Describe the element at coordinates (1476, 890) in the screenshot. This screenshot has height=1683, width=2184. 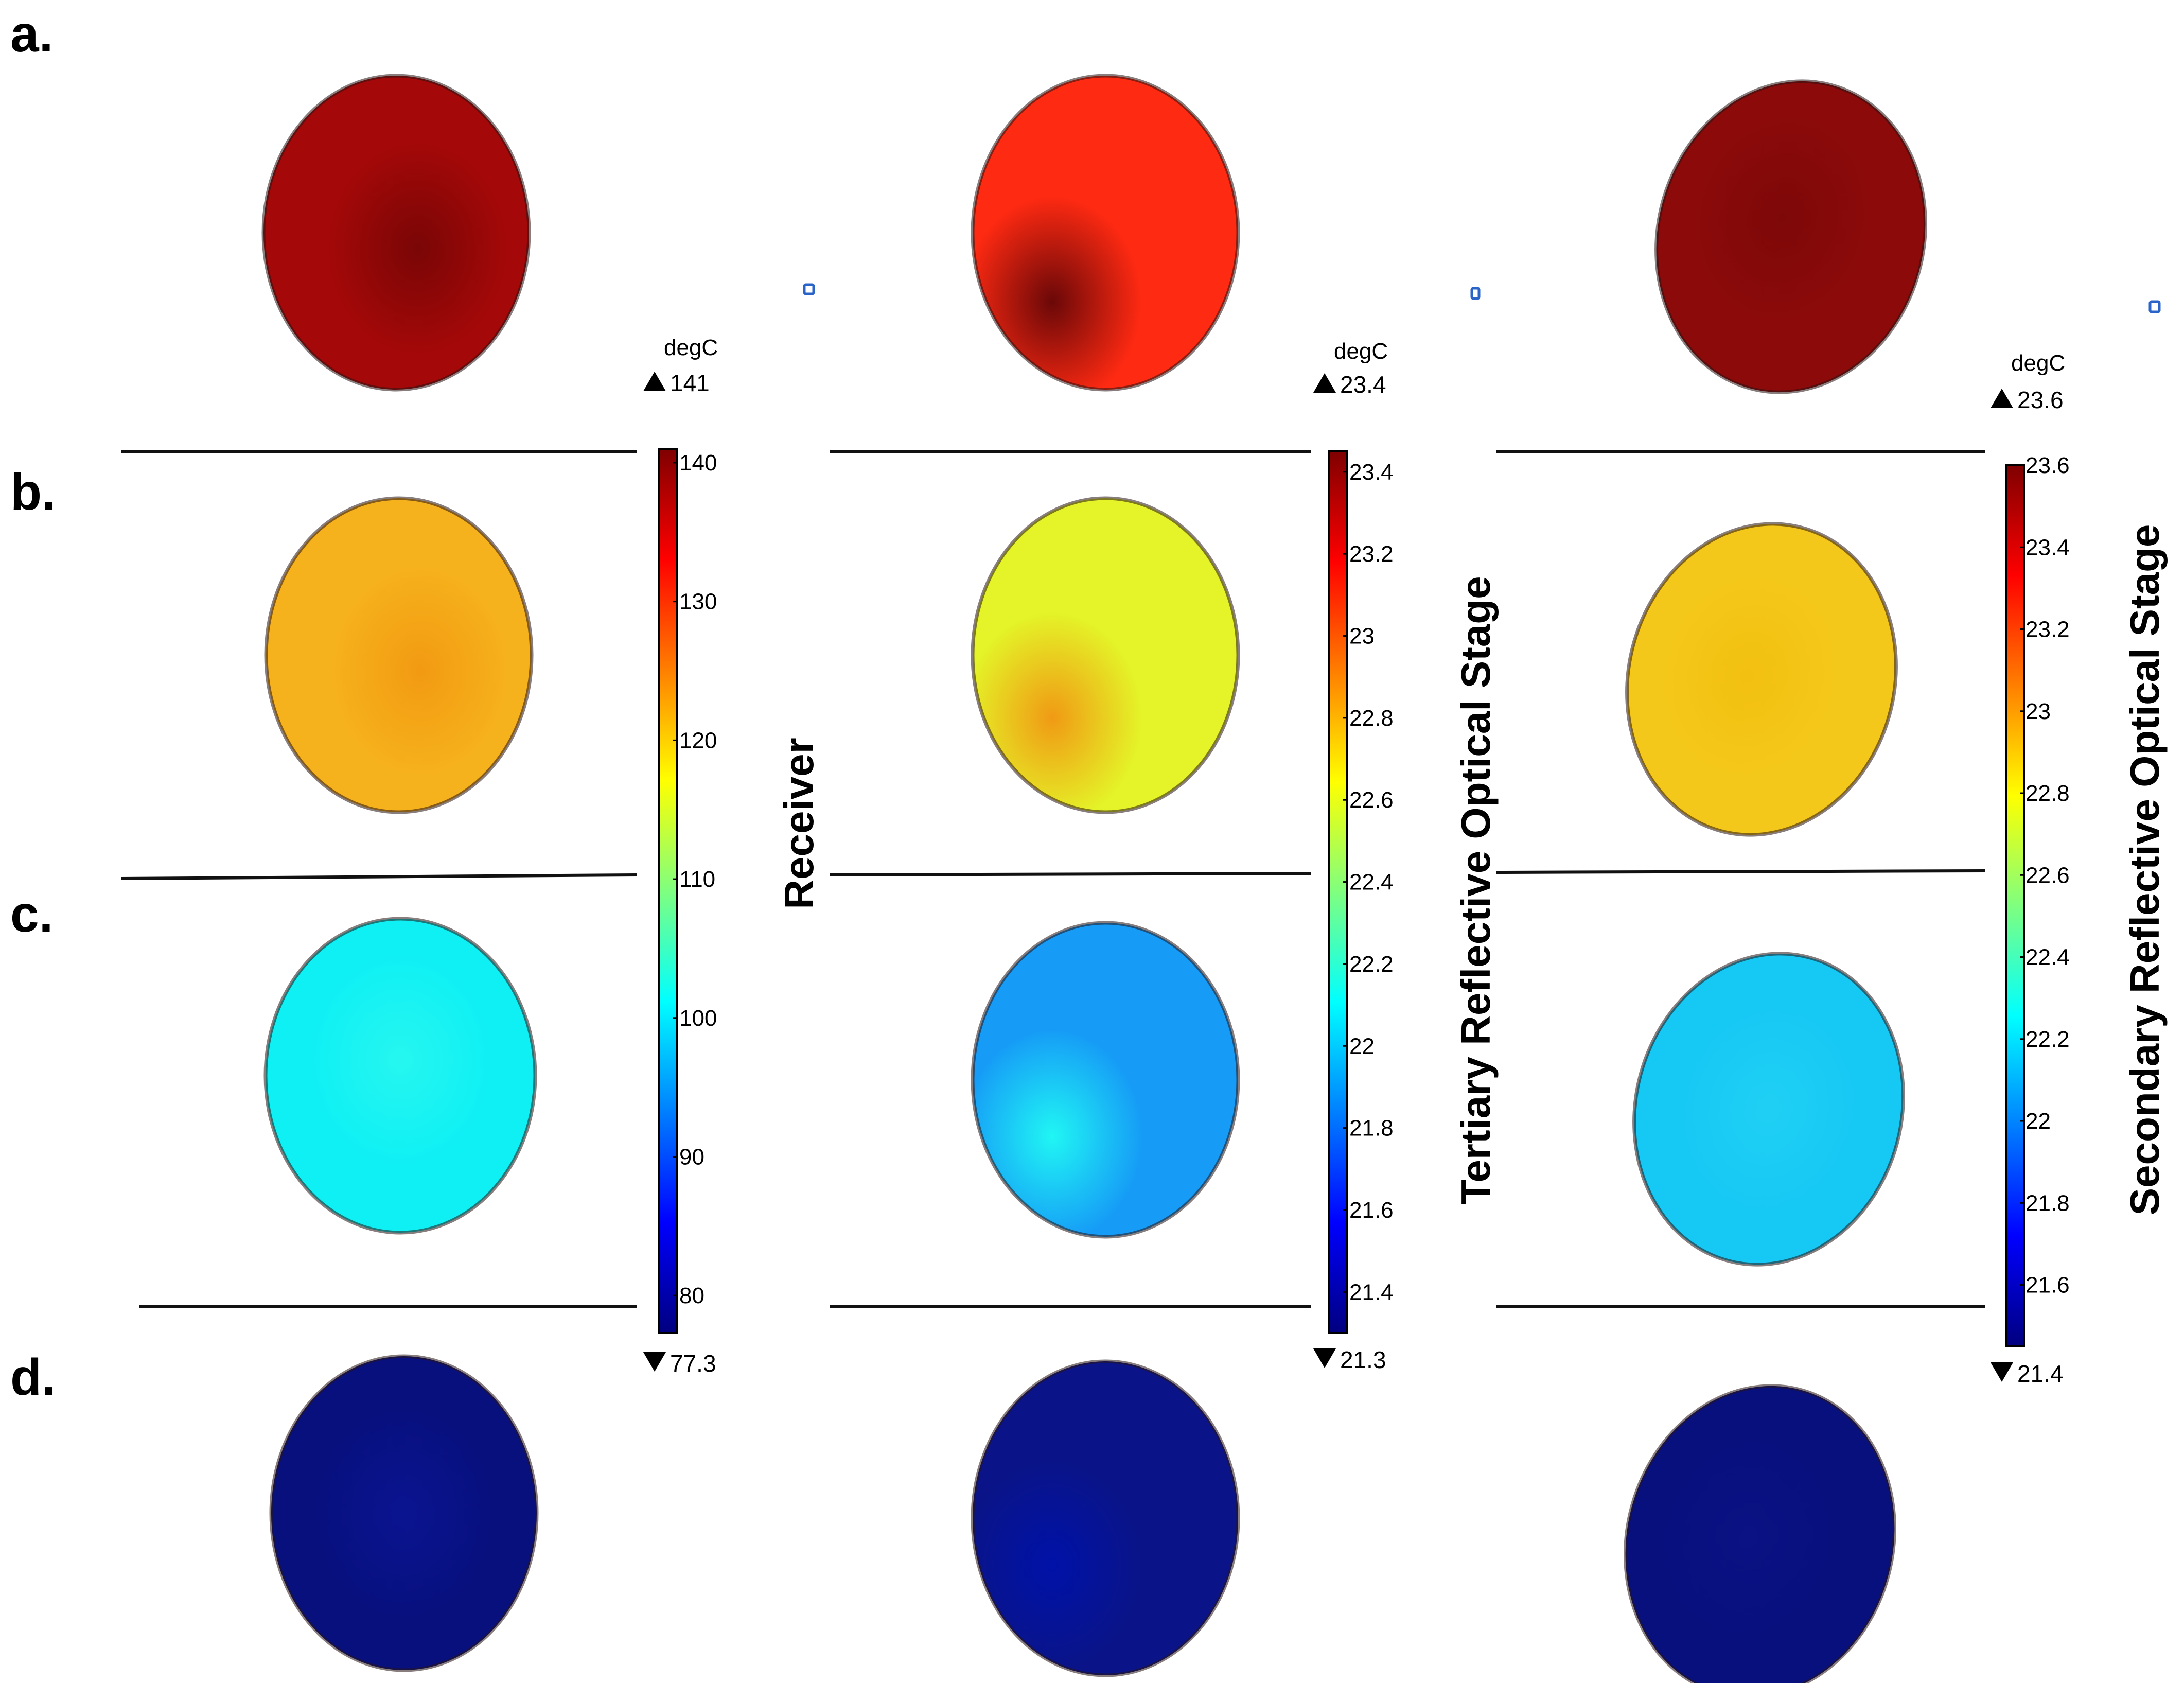
I see `column-title-tertiary: Tertiary Reflective Optical Stage` at that location.